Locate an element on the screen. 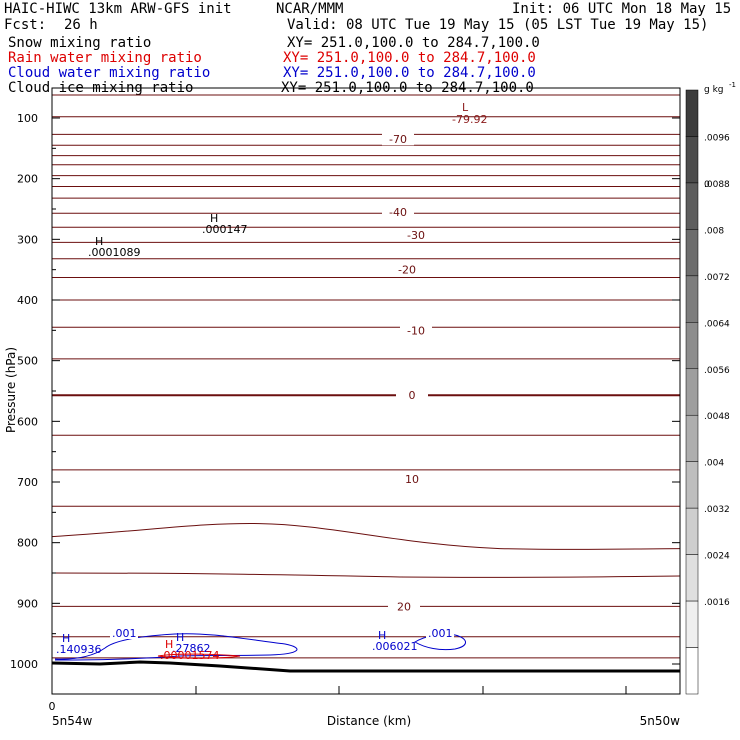 This screenshot has width=740, height=740. y-tick-label: 400 is located at coordinates (27, 300).